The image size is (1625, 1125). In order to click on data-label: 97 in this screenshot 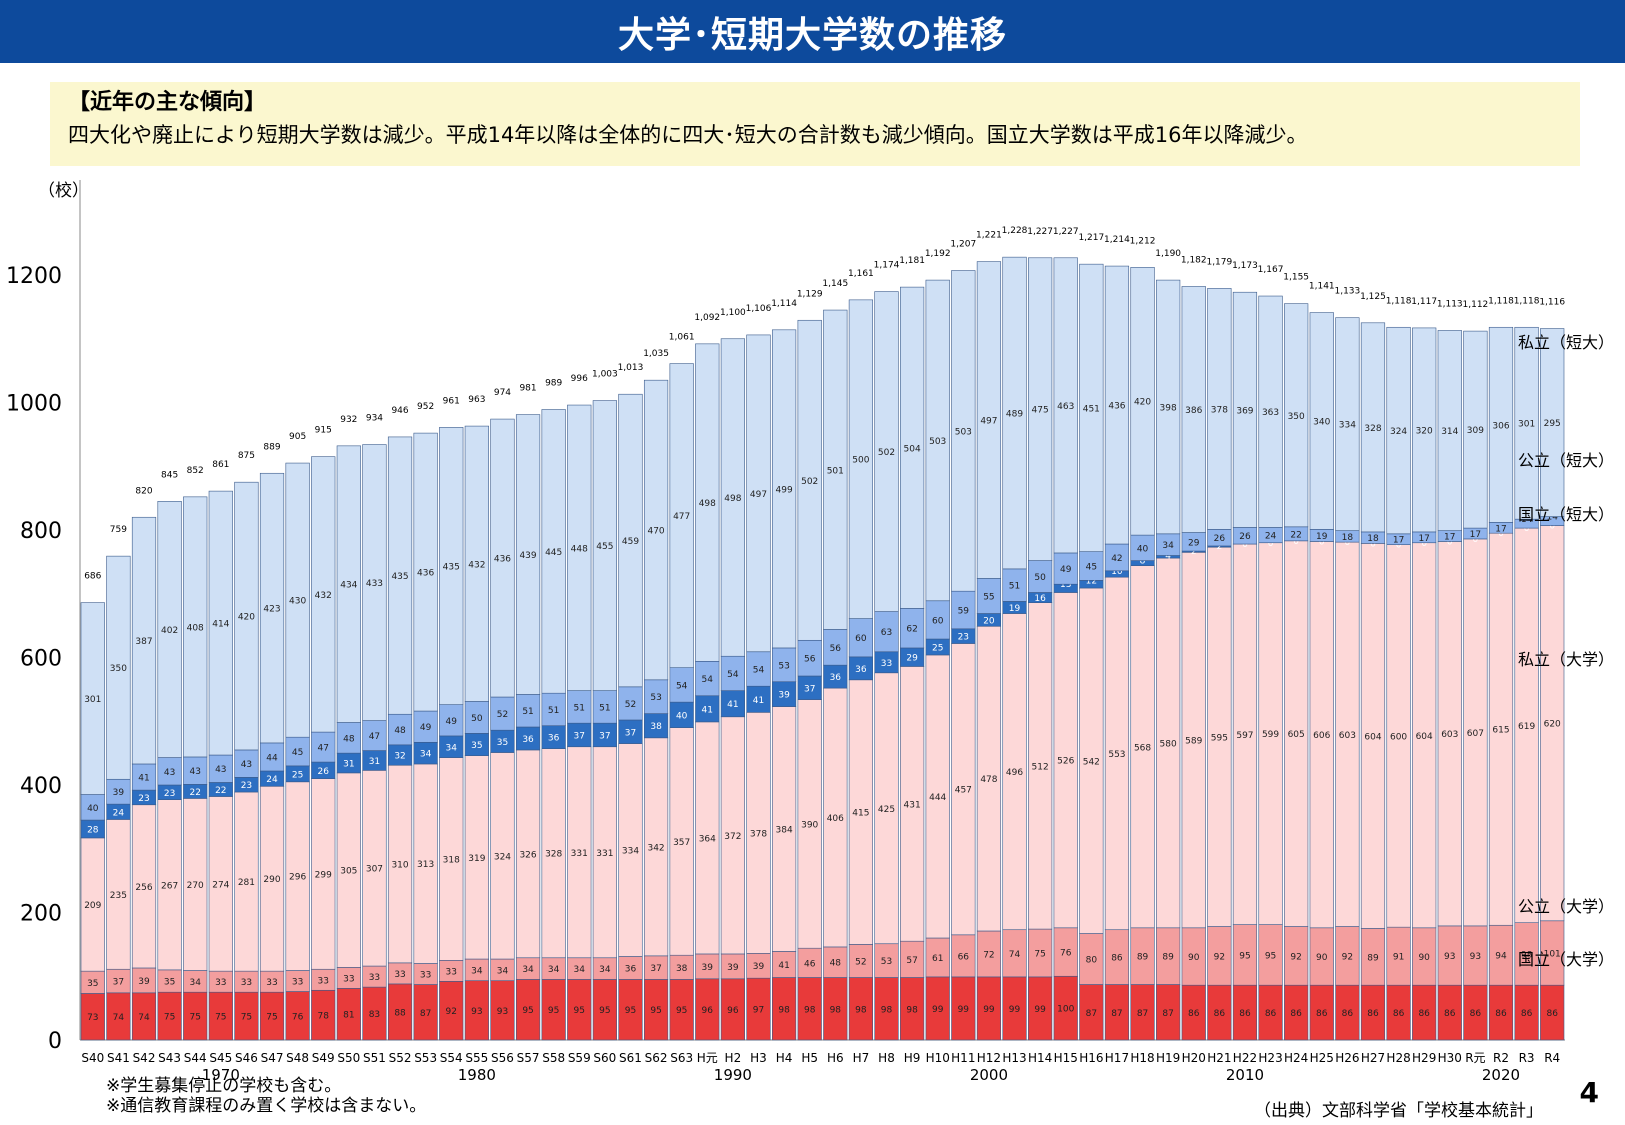, I will do `click(758, 1011)`.